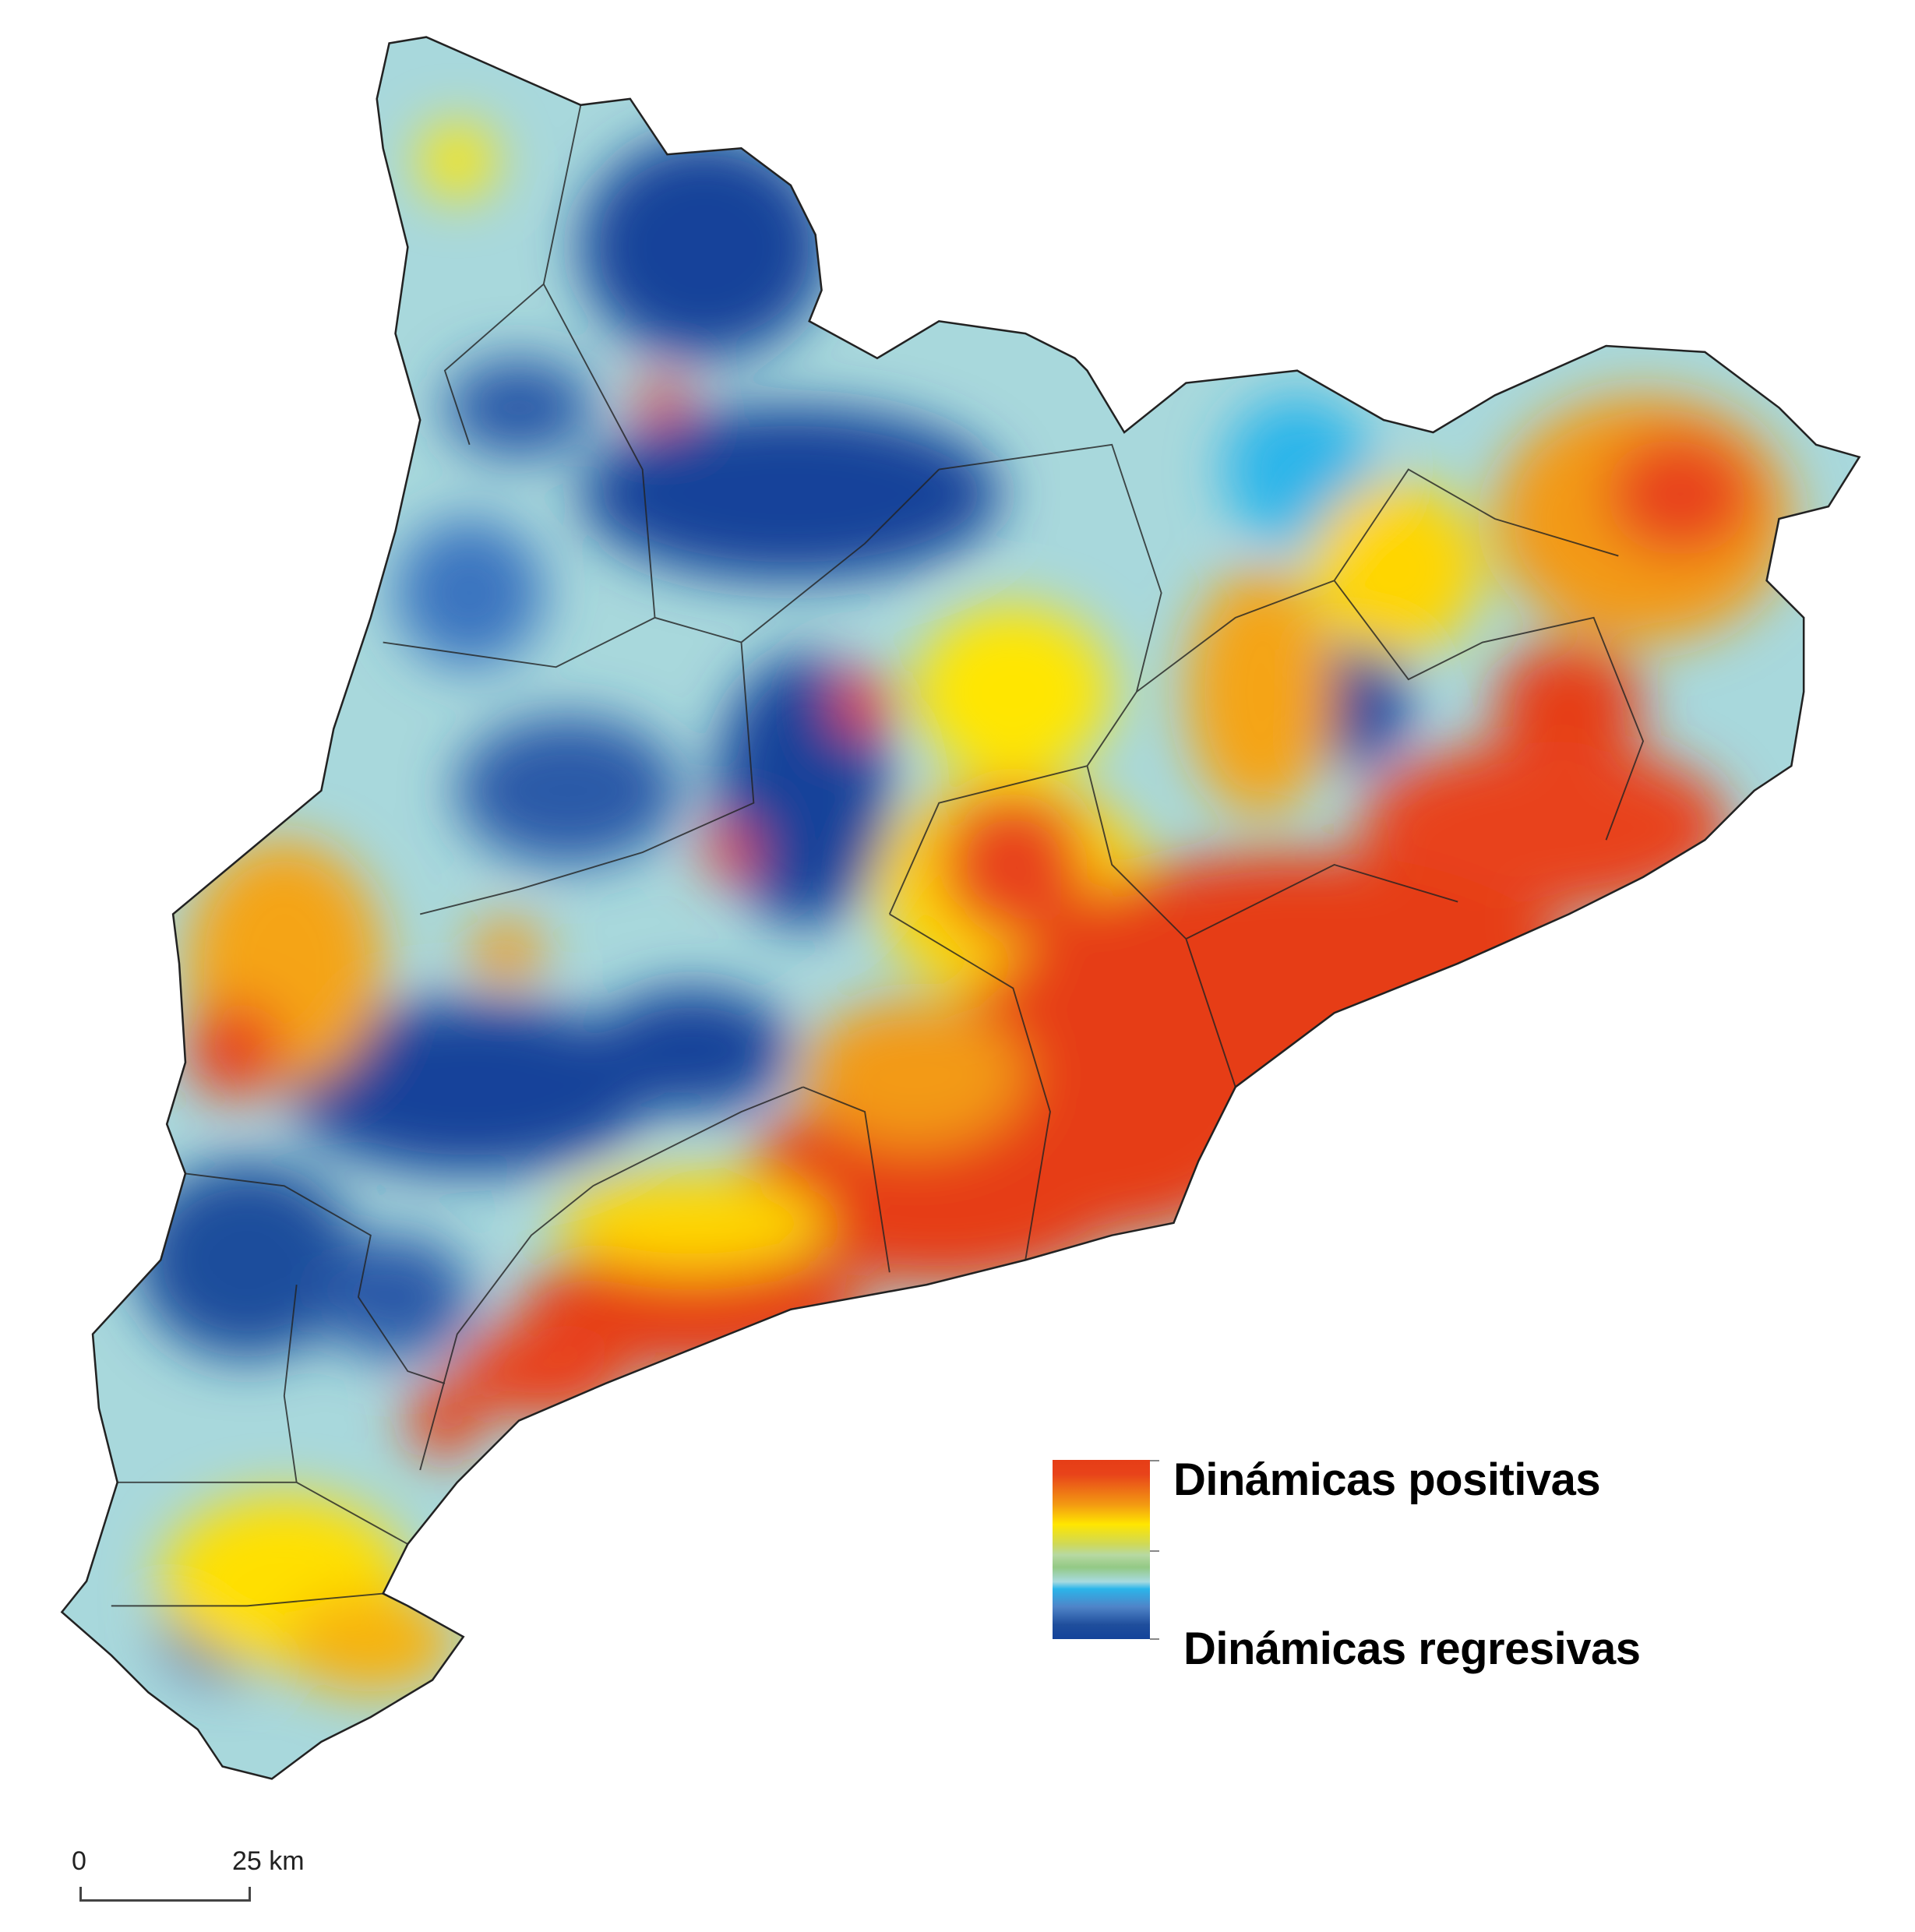 The height and width of the screenshot is (1932, 1915). What do you see at coordinates (165, 1894) in the screenshot?
I see `scale-bar` at bounding box center [165, 1894].